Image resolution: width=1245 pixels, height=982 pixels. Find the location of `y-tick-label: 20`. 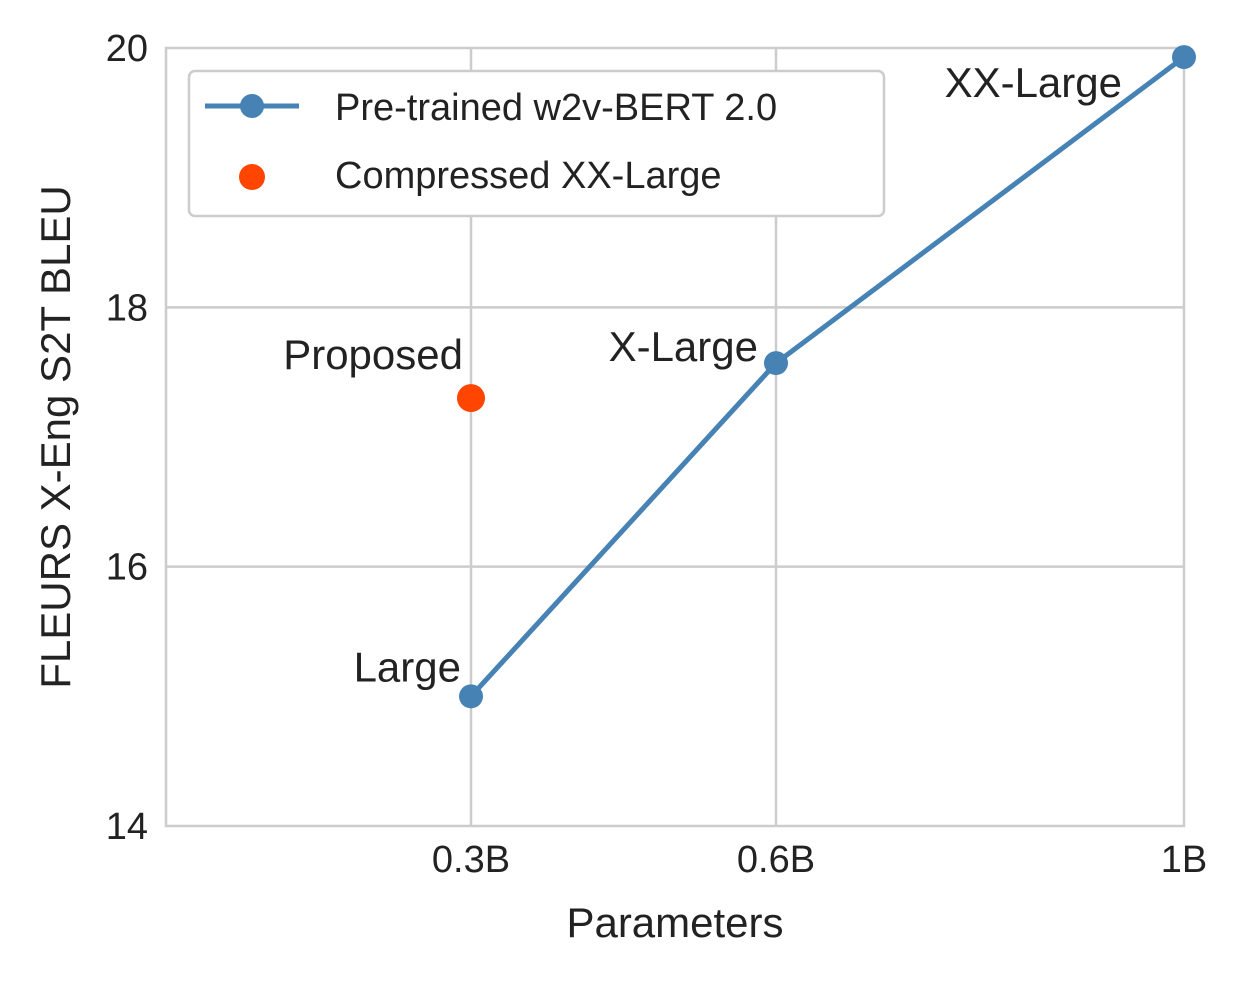

y-tick-label: 20 is located at coordinates (127, 49).